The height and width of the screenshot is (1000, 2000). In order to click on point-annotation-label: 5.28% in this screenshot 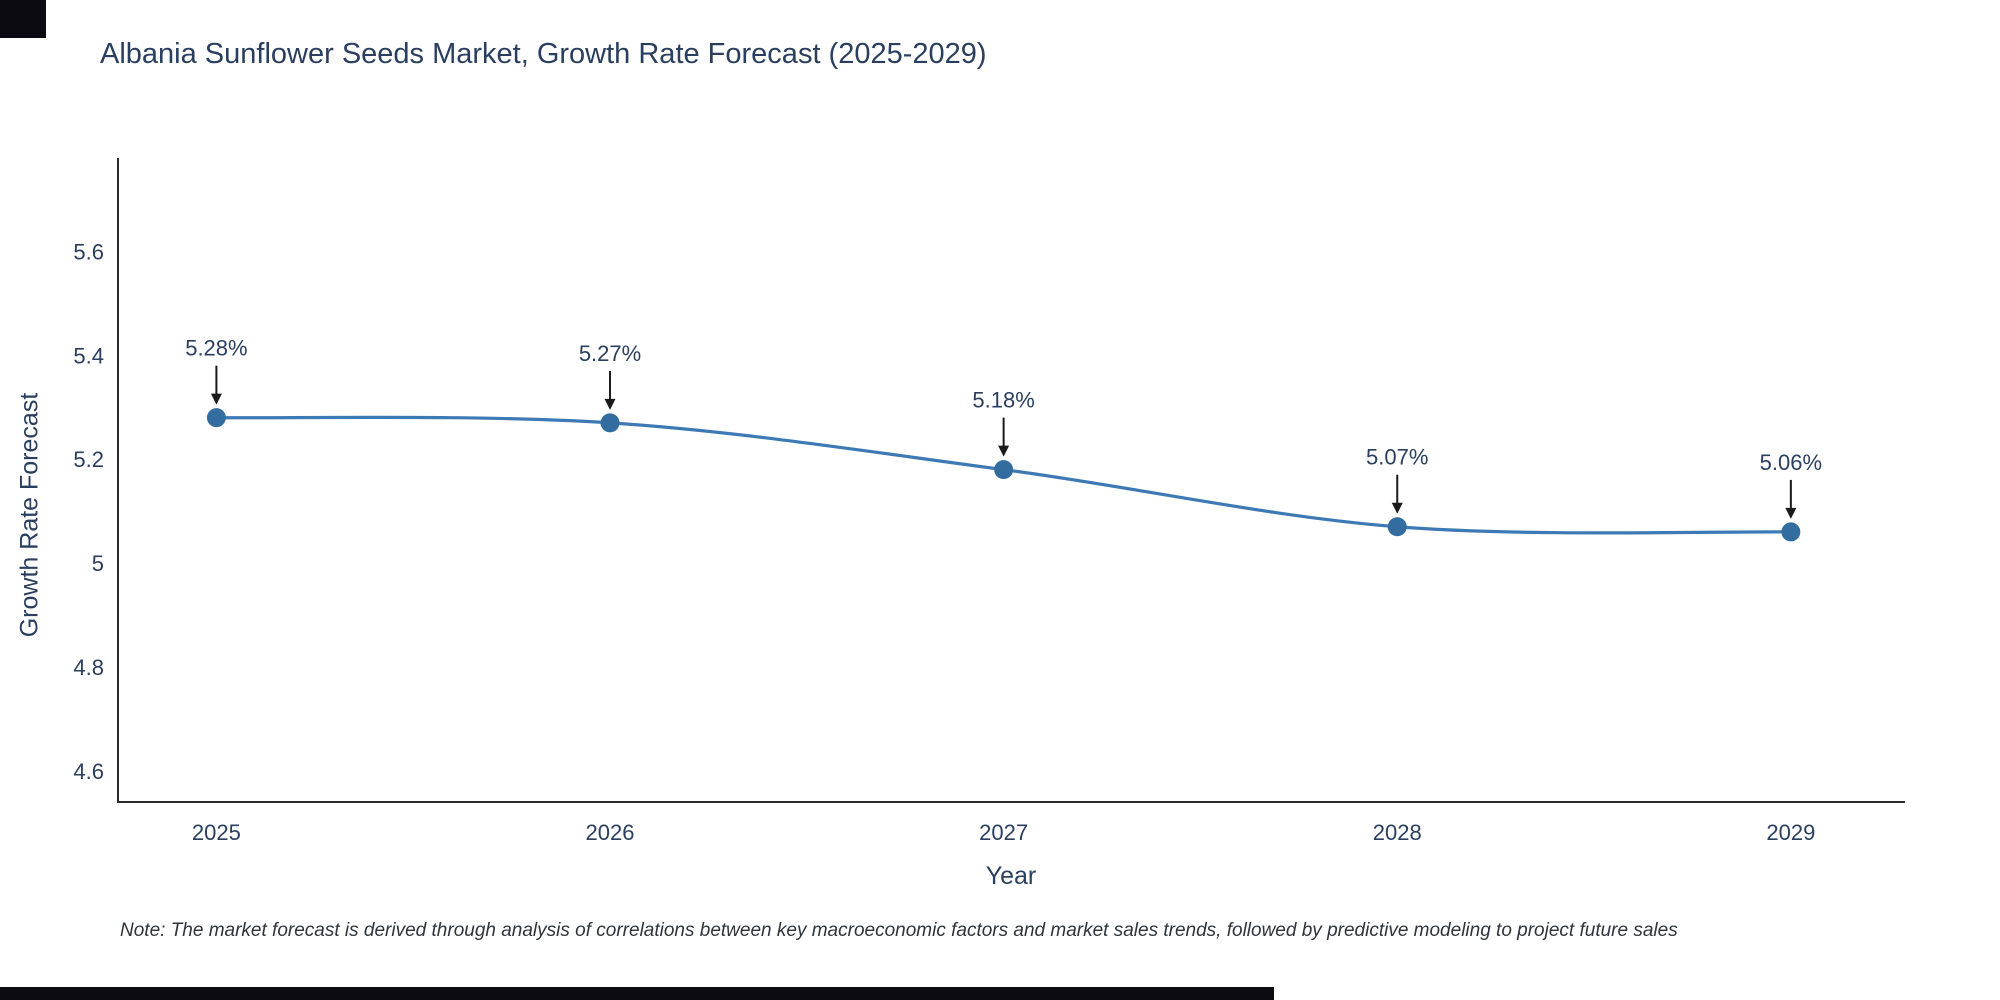, I will do `click(216, 348)`.